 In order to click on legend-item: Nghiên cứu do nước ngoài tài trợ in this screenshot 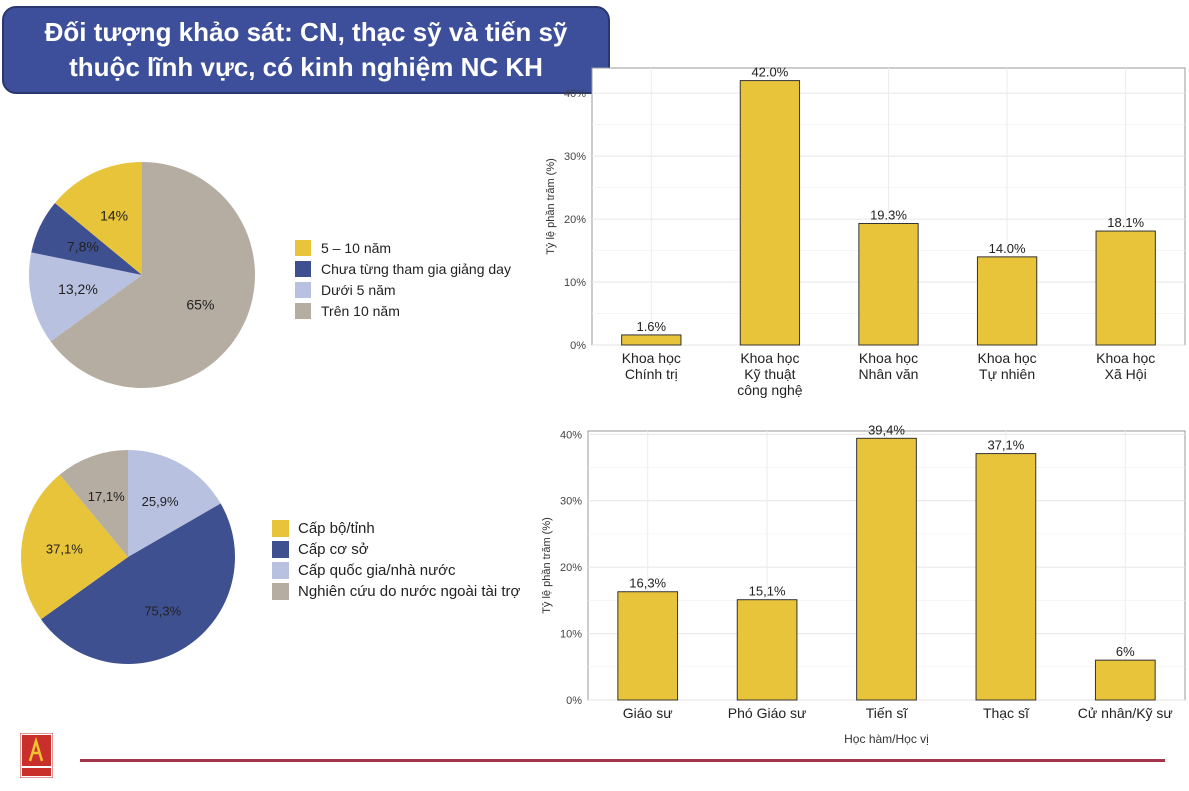, I will do `click(396, 591)`.